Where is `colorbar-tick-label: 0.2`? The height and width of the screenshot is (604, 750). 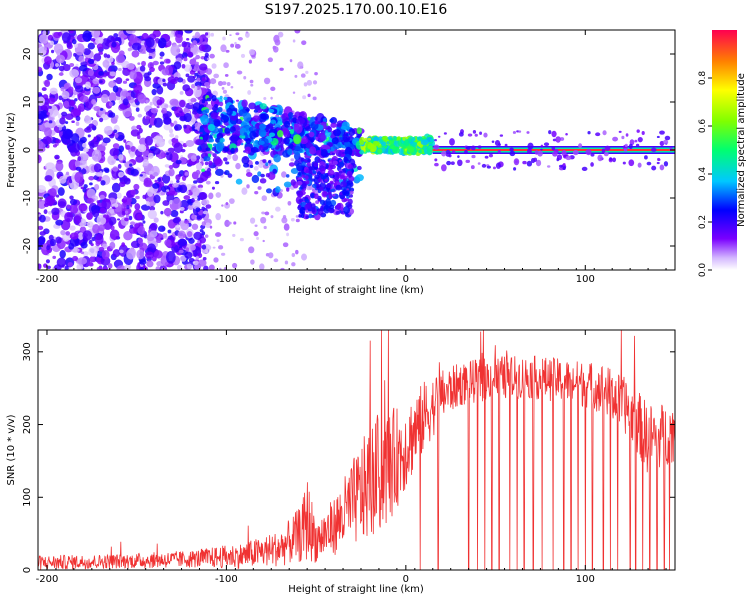 colorbar-tick-label: 0.2 is located at coordinates (703, 222).